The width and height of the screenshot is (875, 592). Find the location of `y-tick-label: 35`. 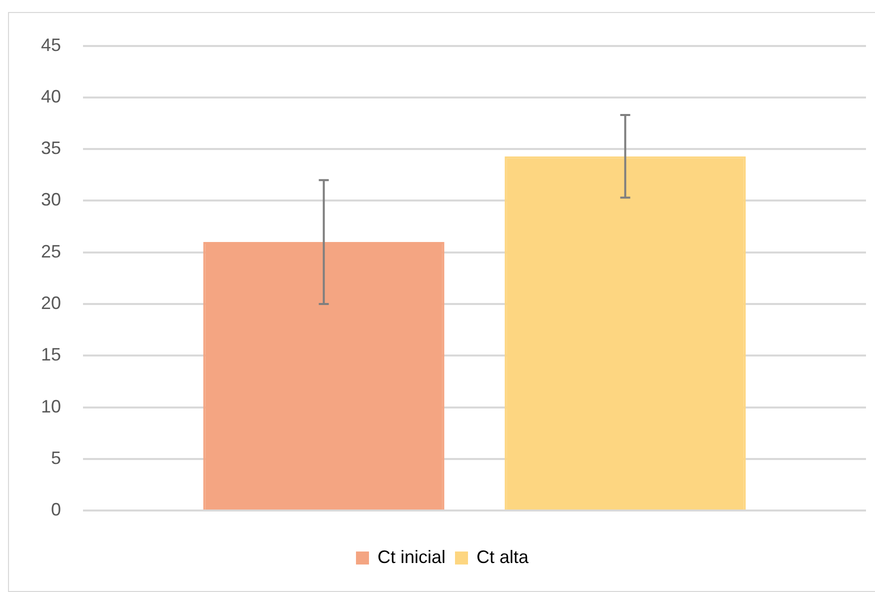

y-tick-label: 35 is located at coordinates (51, 148).